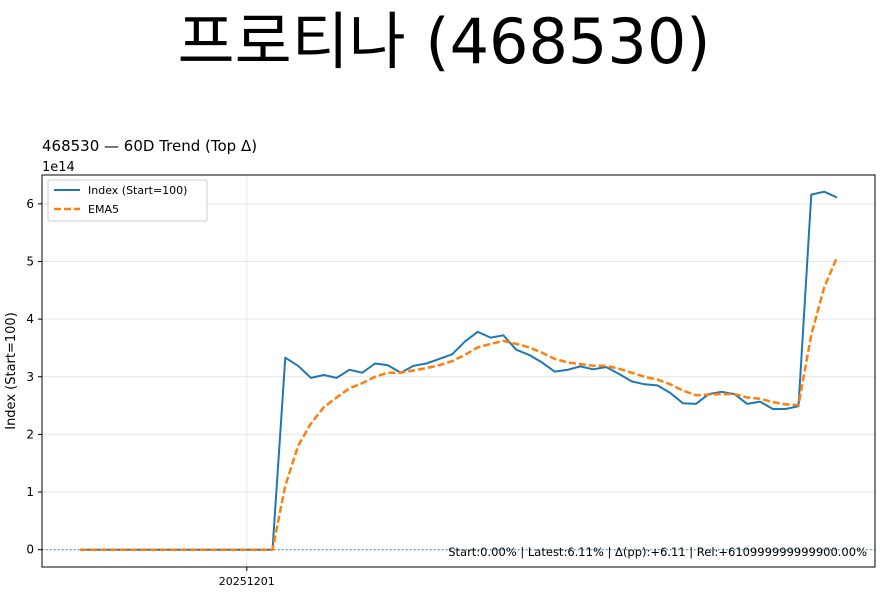 The height and width of the screenshot is (598, 888). What do you see at coordinates (58, 167) in the screenshot?
I see `y-scale-label: 1e14` at bounding box center [58, 167].